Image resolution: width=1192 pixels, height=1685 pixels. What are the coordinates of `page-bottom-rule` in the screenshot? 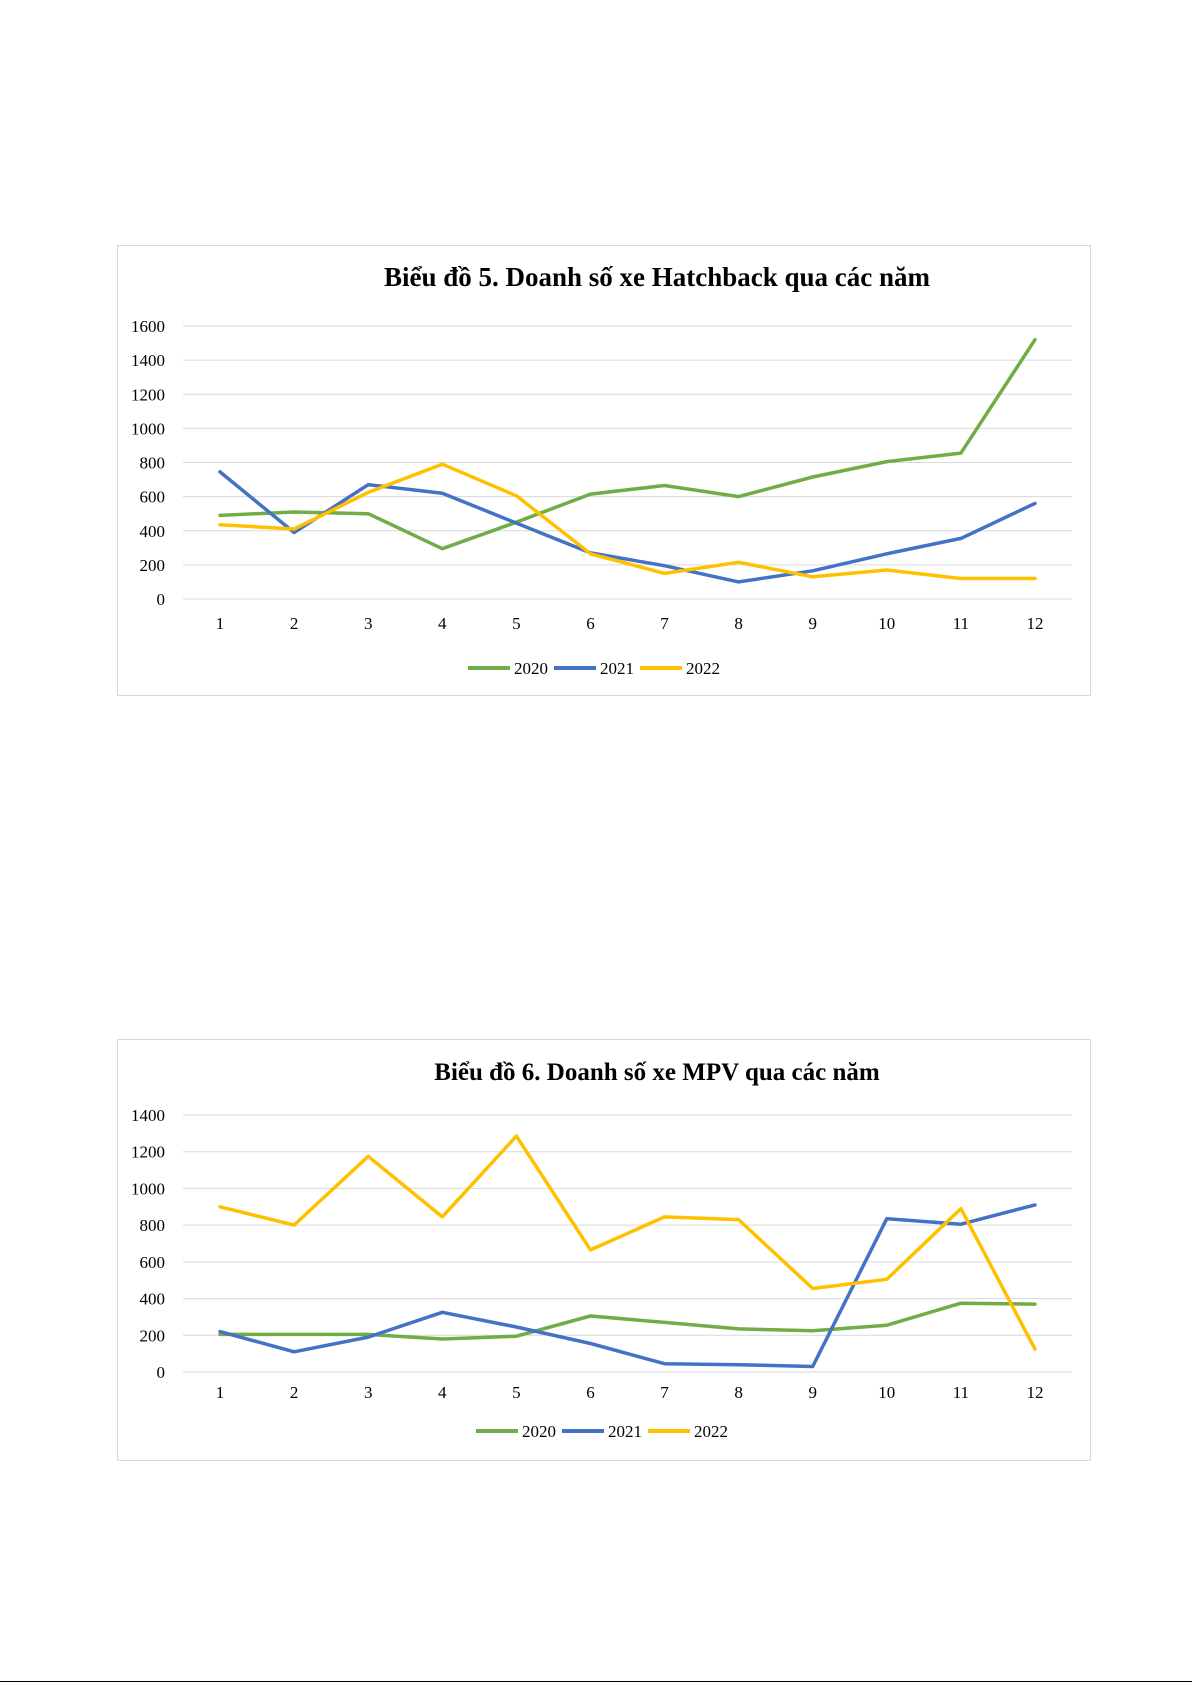 It's located at (596, 1681).